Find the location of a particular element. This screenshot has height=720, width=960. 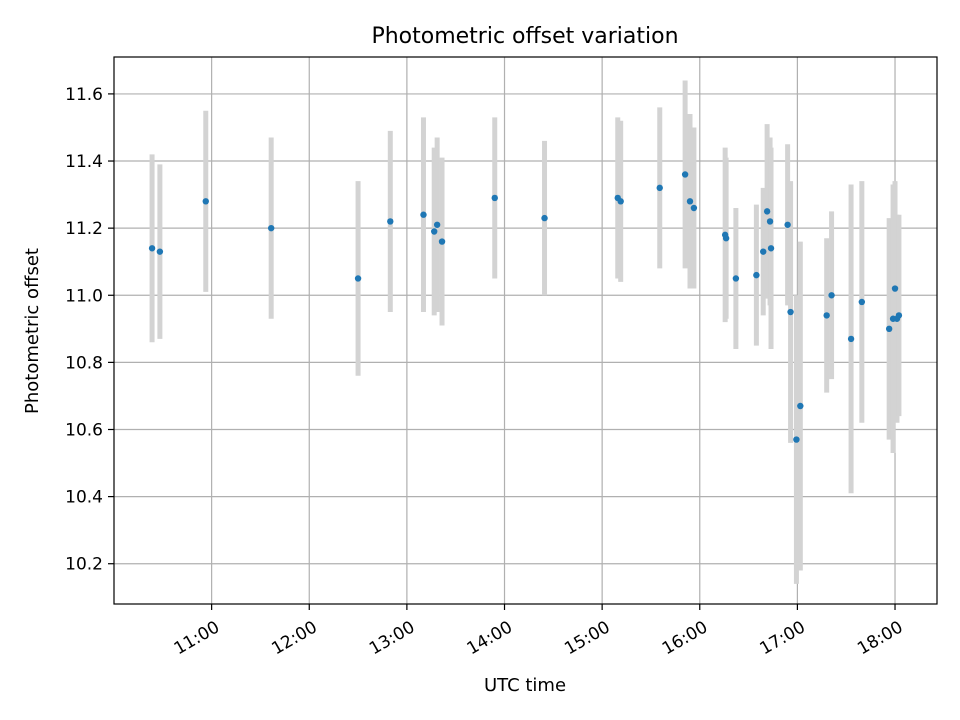

y-tick-label: 11.4 is located at coordinates (84, 162).